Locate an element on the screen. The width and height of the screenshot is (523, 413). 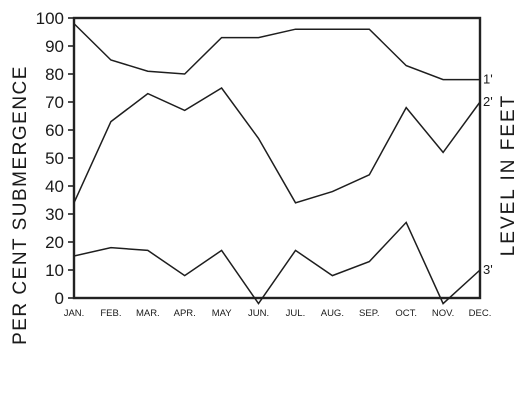
series-label-3: 3' is located at coordinates (488, 269).